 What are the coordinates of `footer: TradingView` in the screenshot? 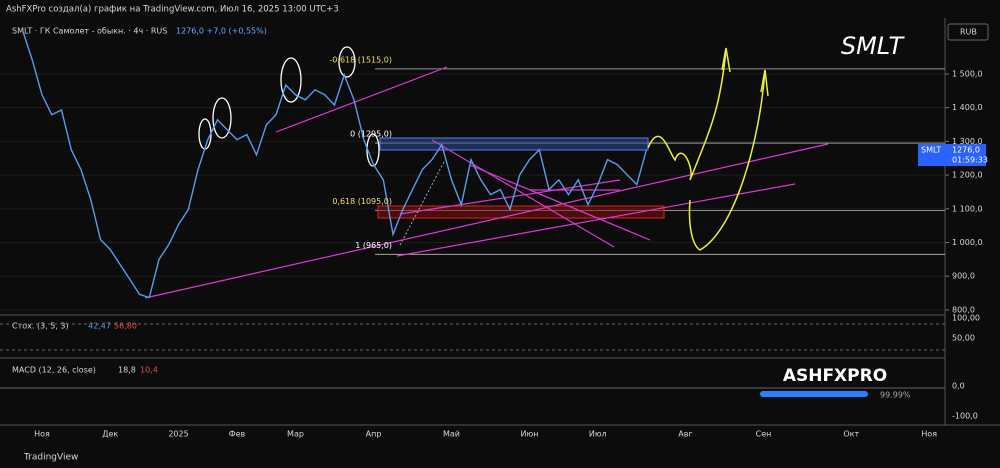 It's located at (50, 458).